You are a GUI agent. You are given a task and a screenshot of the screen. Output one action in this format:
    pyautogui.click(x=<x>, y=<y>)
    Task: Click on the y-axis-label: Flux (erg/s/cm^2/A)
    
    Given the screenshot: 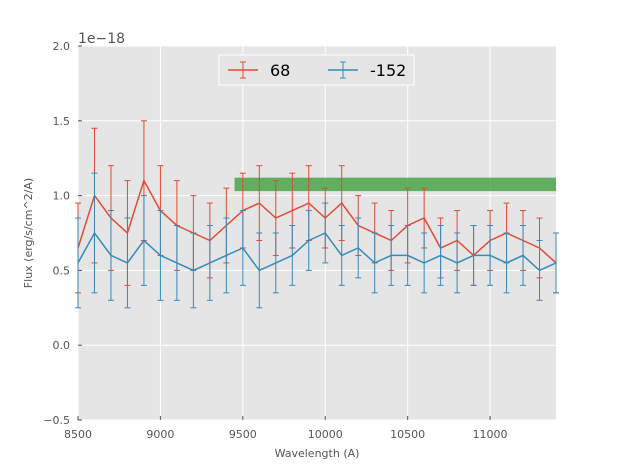 What is the action you would take?
    pyautogui.click(x=28, y=233)
    